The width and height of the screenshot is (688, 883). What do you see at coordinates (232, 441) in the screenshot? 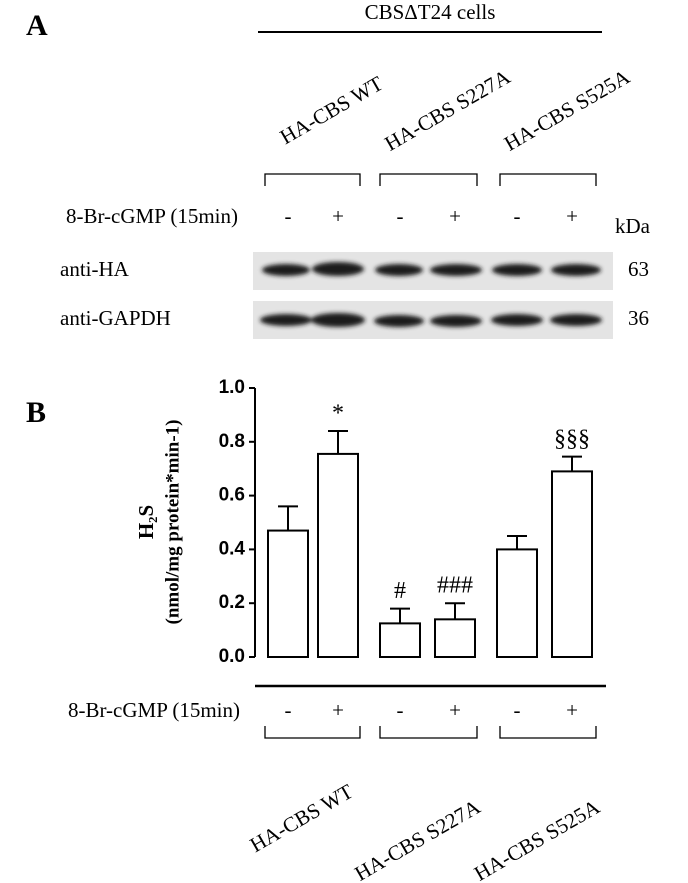
I see `y-tick-label: 0.8` at bounding box center [232, 441].